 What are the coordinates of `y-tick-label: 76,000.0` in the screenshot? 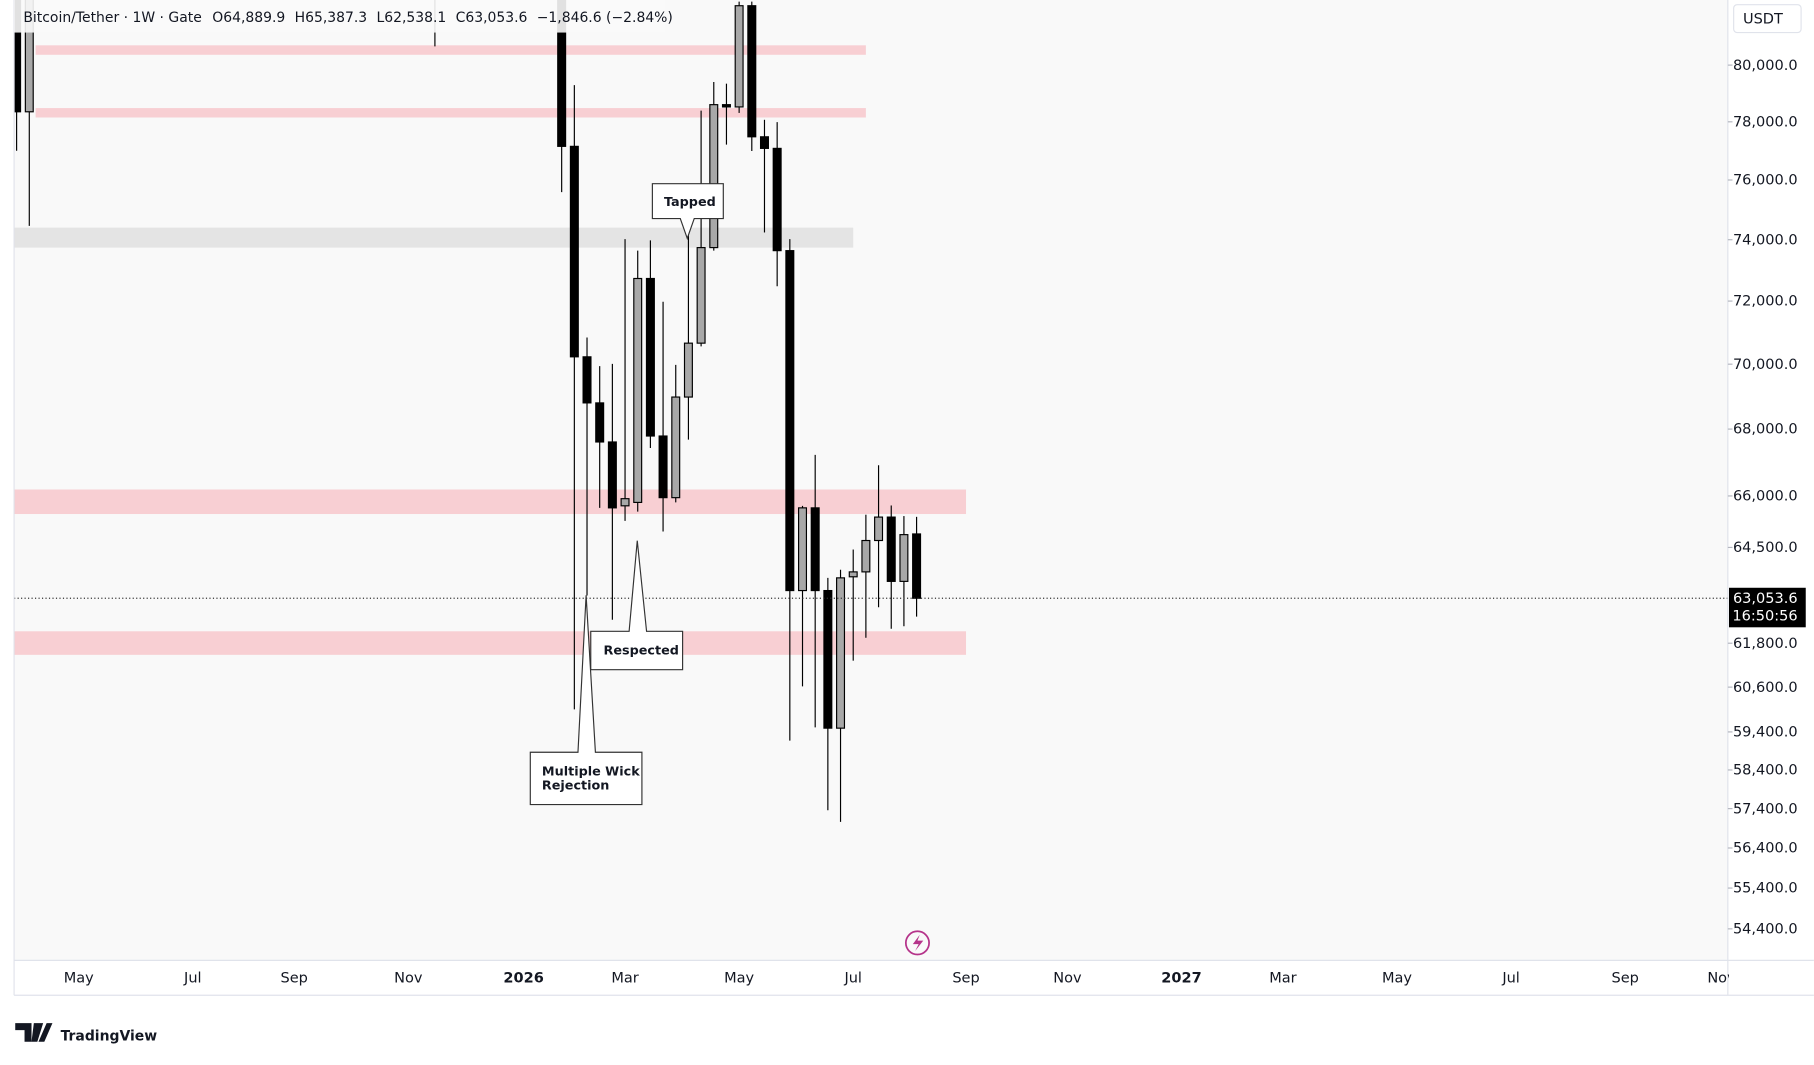 It's located at (1765, 181).